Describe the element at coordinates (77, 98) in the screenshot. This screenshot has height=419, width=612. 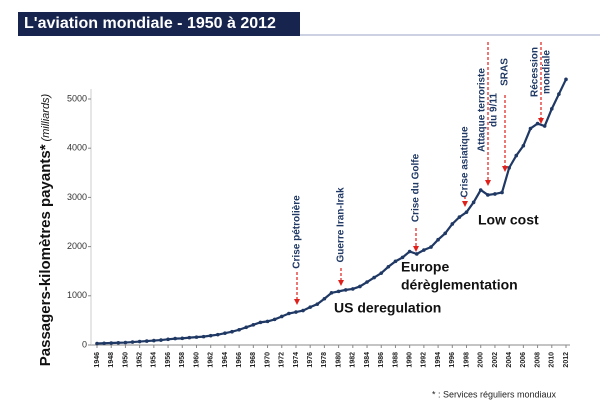
I see `y-tick-label: 5000` at that location.